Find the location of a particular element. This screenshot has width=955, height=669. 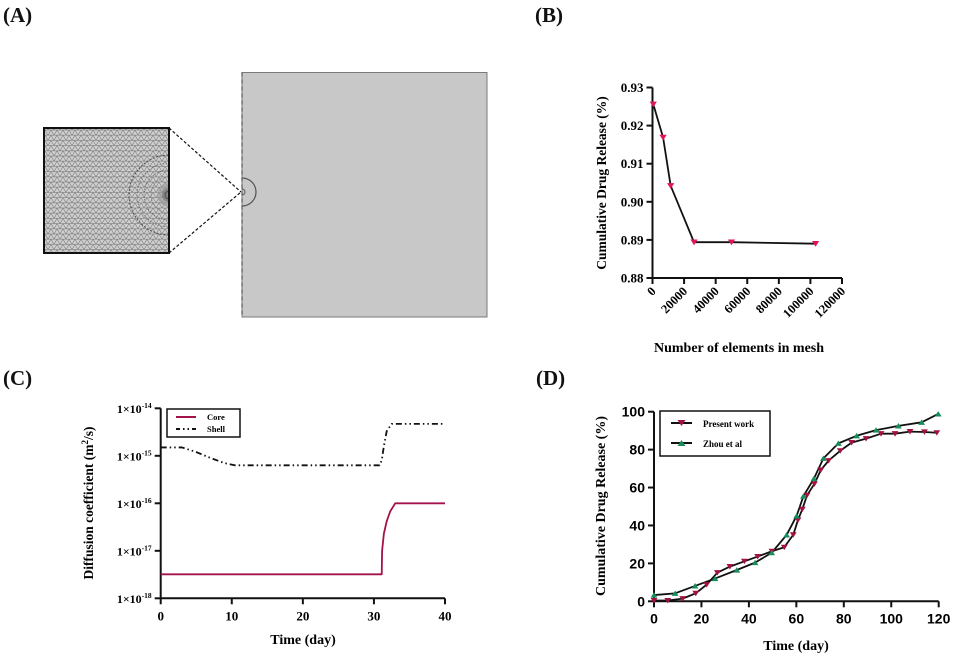

zoom-connector-top is located at coordinates (205, 160).